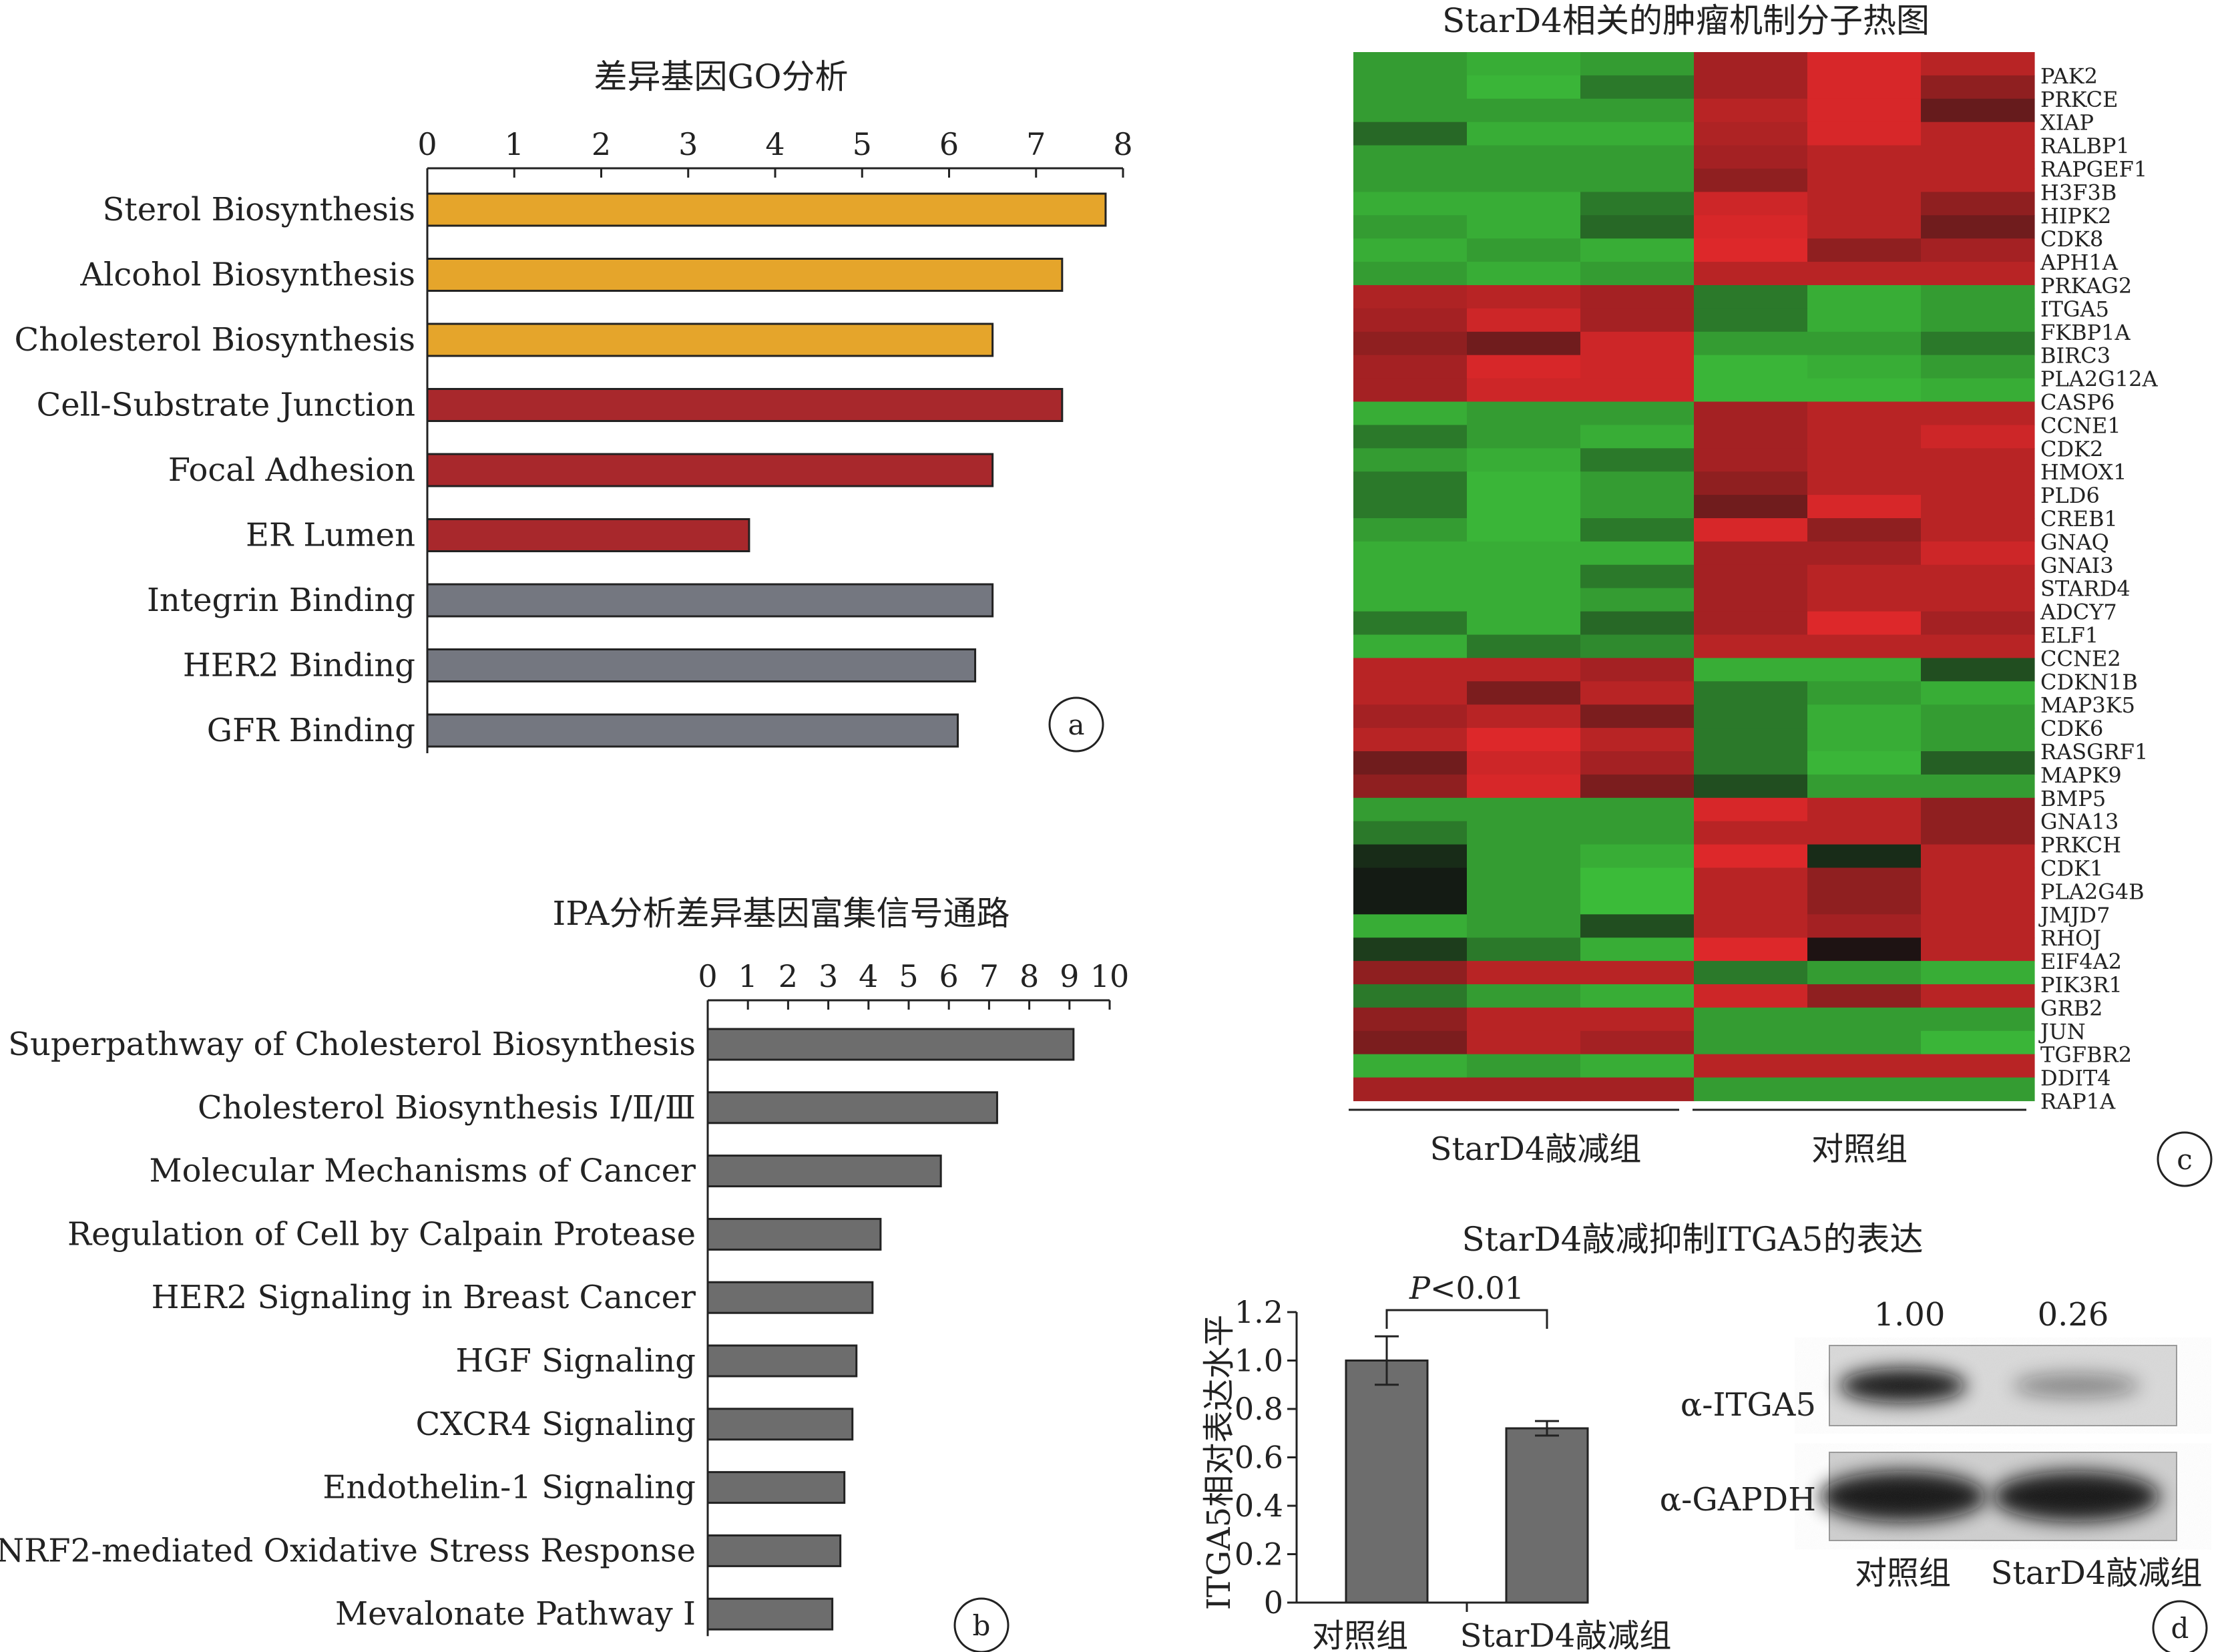 The image size is (2234, 1652). What do you see at coordinates (2080, 658) in the screenshot?
I see `heatmap-gene-label: CCNE2` at bounding box center [2080, 658].